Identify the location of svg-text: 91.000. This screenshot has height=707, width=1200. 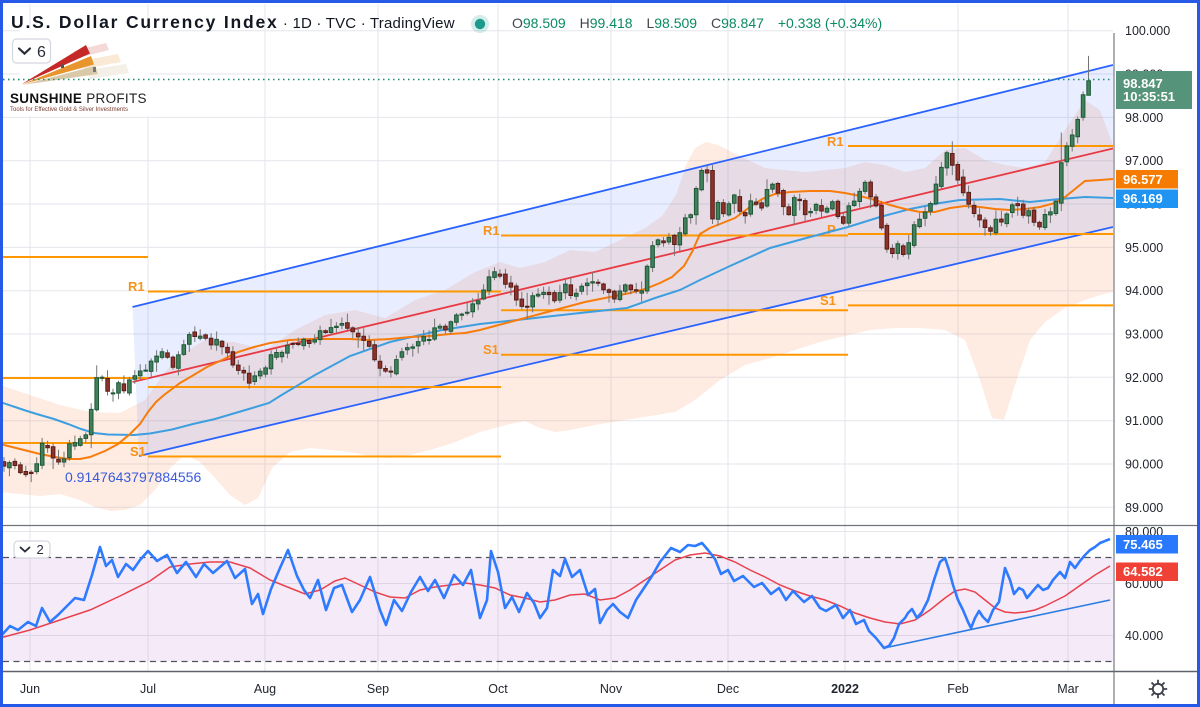
(1144, 421).